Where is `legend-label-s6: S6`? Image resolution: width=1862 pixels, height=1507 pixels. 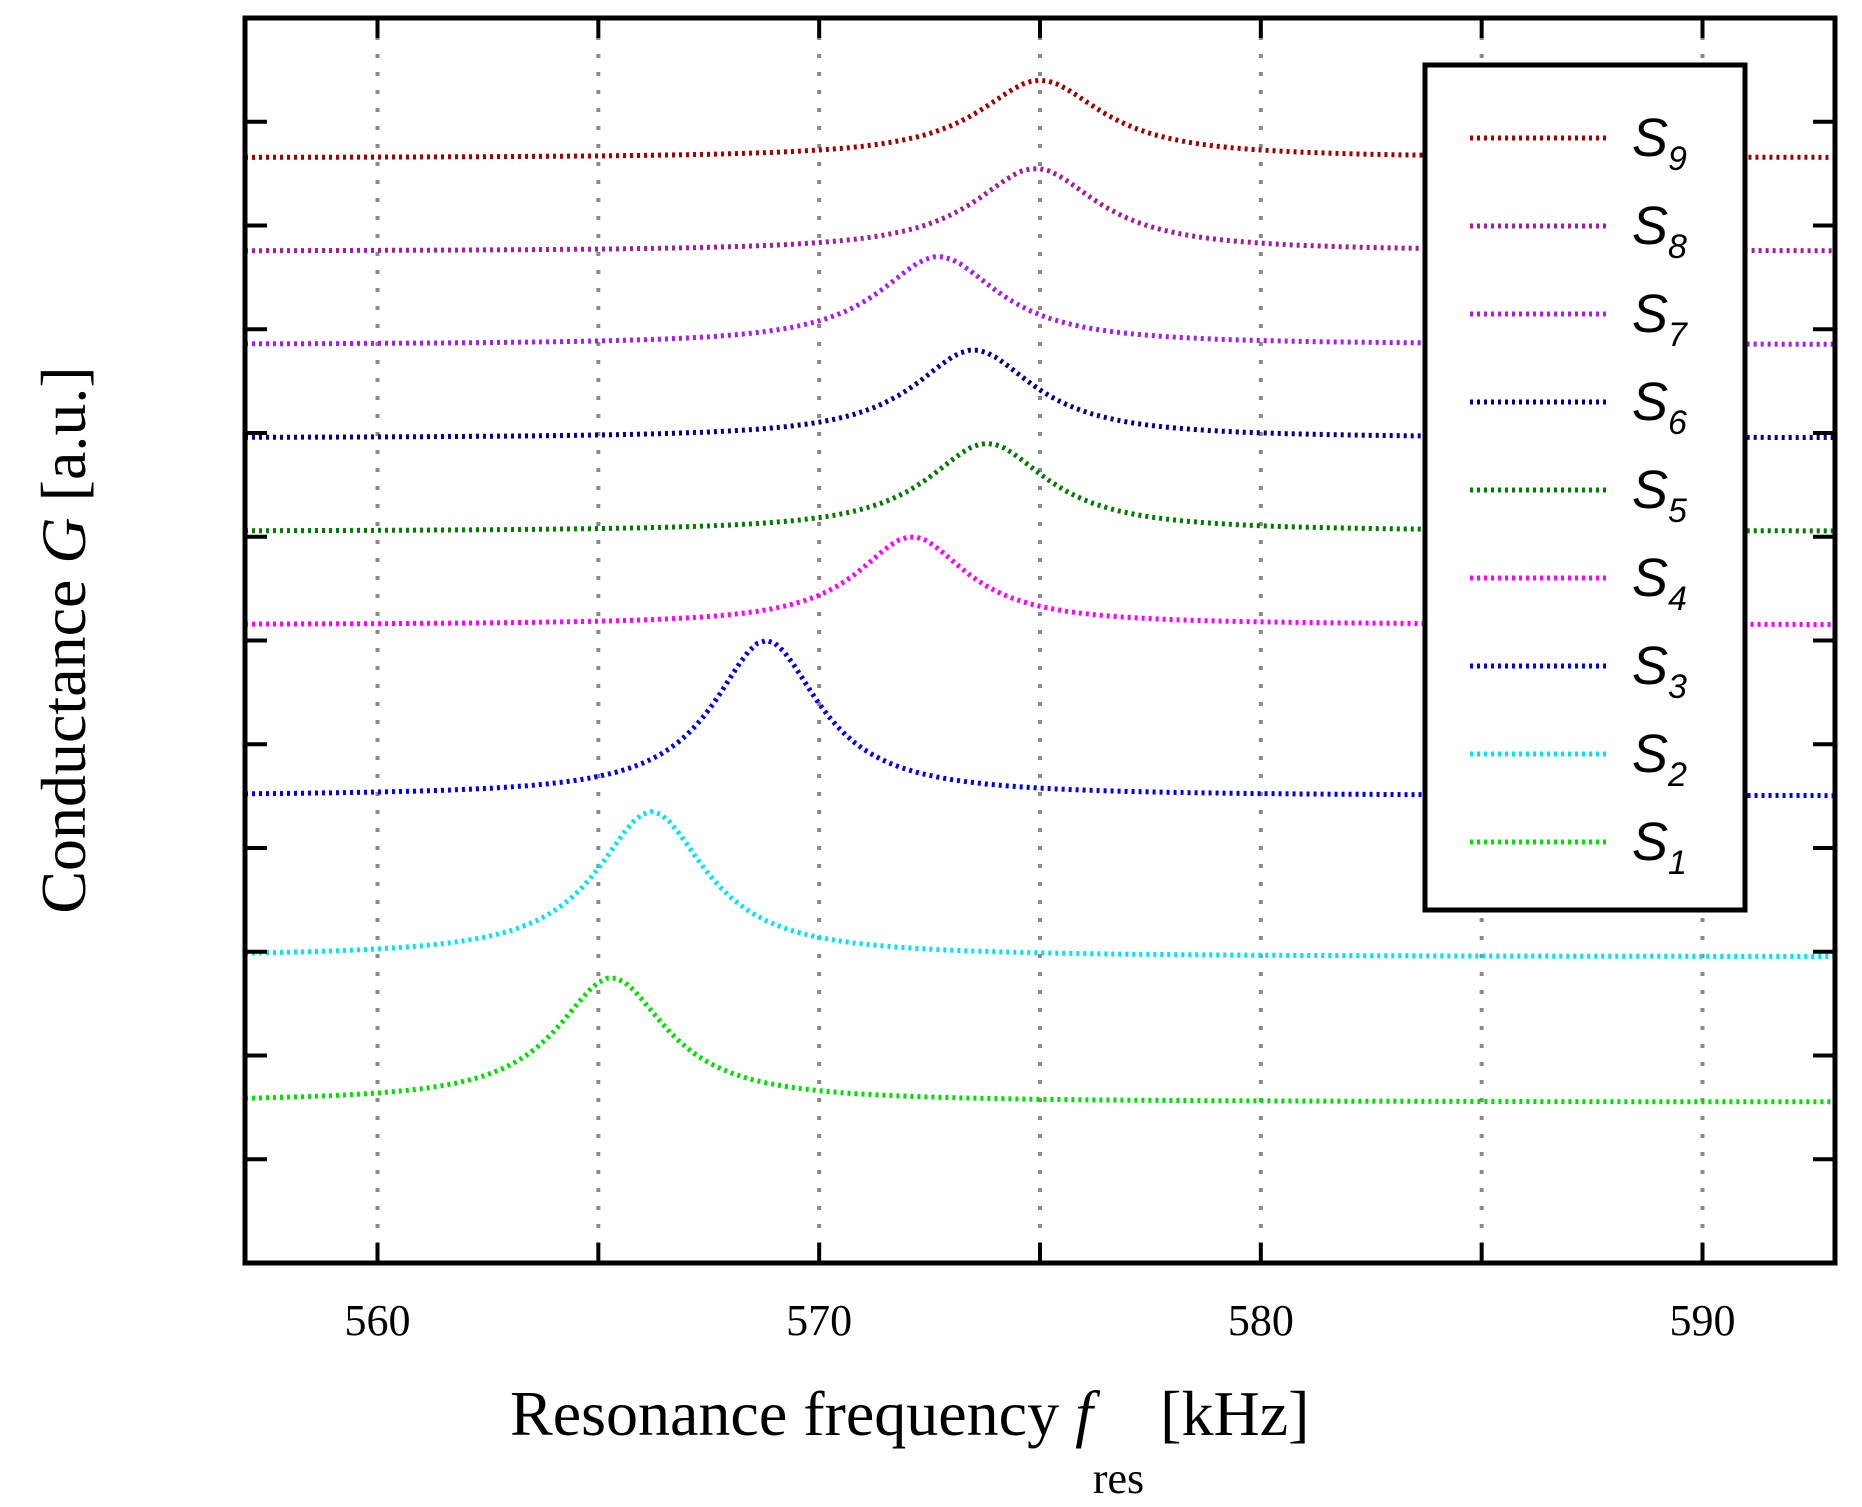 legend-label-s6: S6 is located at coordinates (1659, 407).